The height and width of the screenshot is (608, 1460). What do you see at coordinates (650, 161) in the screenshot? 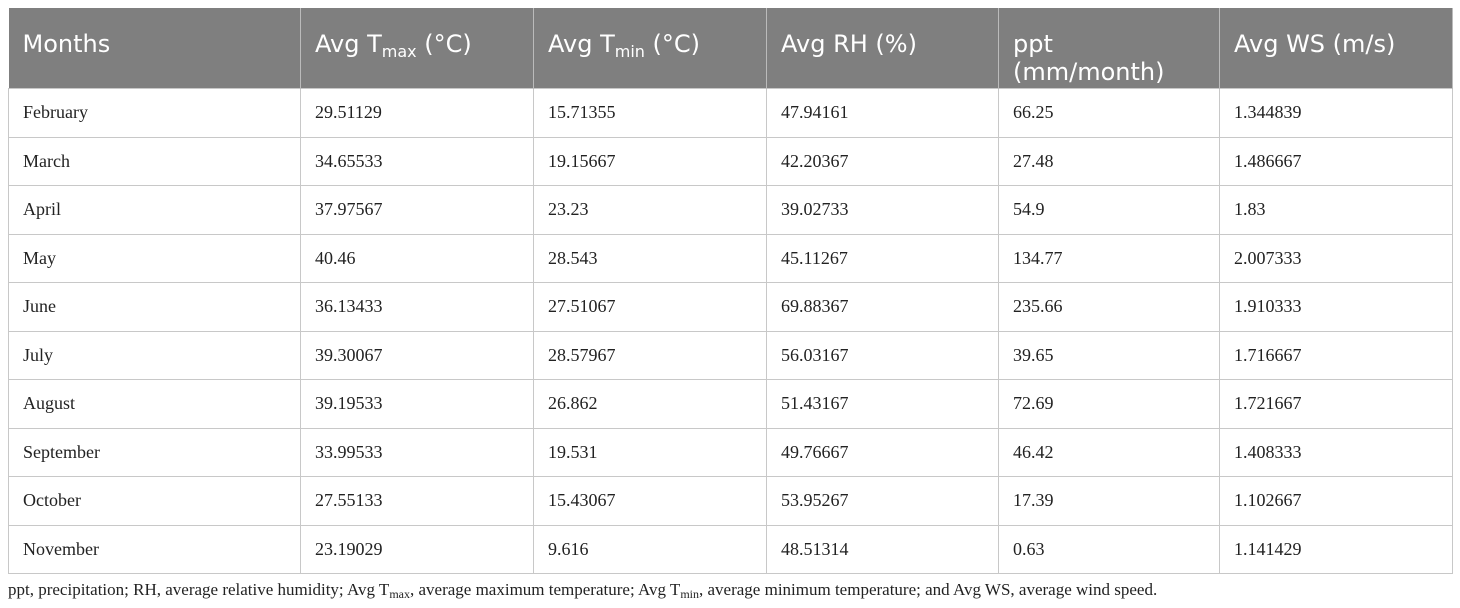
I see `table-cell: 19.15667` at bounding box center [650, 161].